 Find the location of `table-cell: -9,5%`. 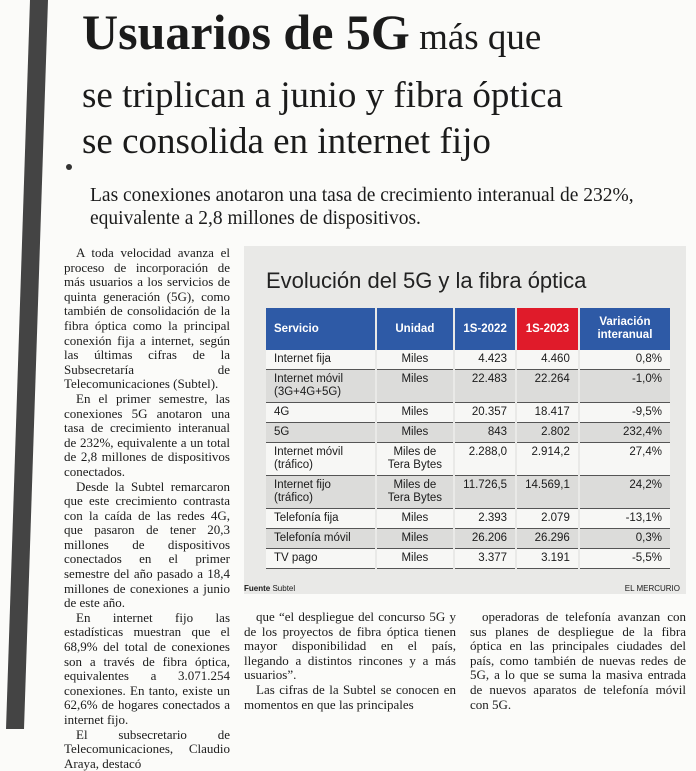

table-cell: -9,5% is located at coordinates (625, 412).